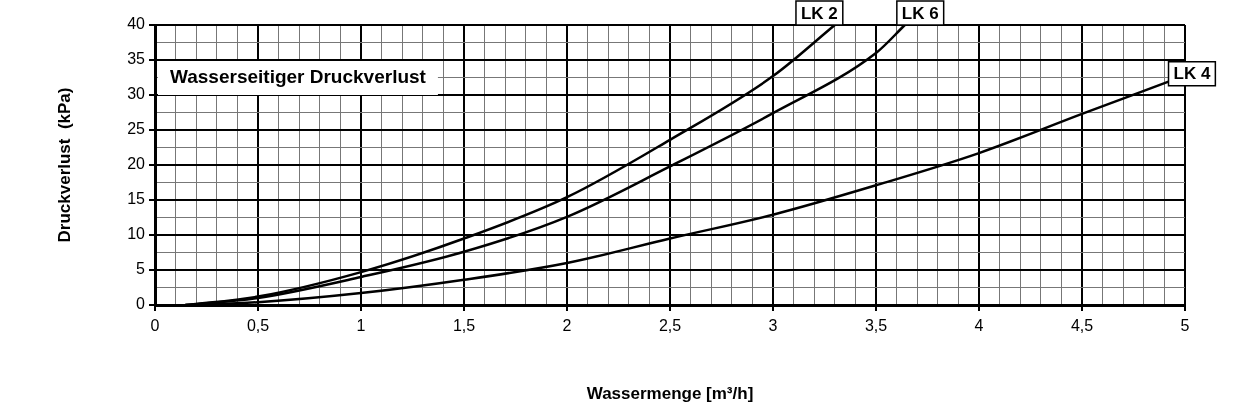  Describe the element at coordinates (670, 326) in the screenshot. I see `x-tick-label: 2,5` at that location.